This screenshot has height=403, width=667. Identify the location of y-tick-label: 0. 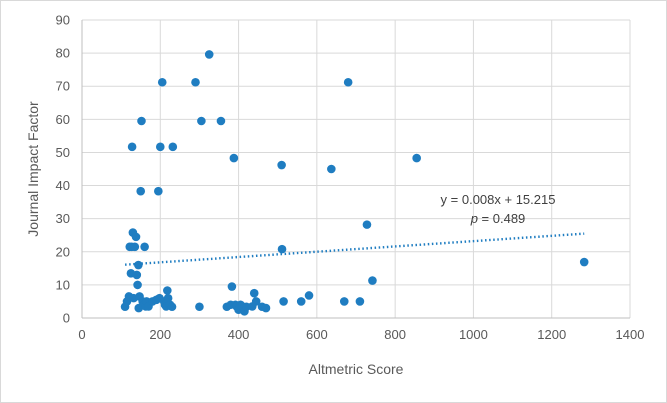
(66, 318).